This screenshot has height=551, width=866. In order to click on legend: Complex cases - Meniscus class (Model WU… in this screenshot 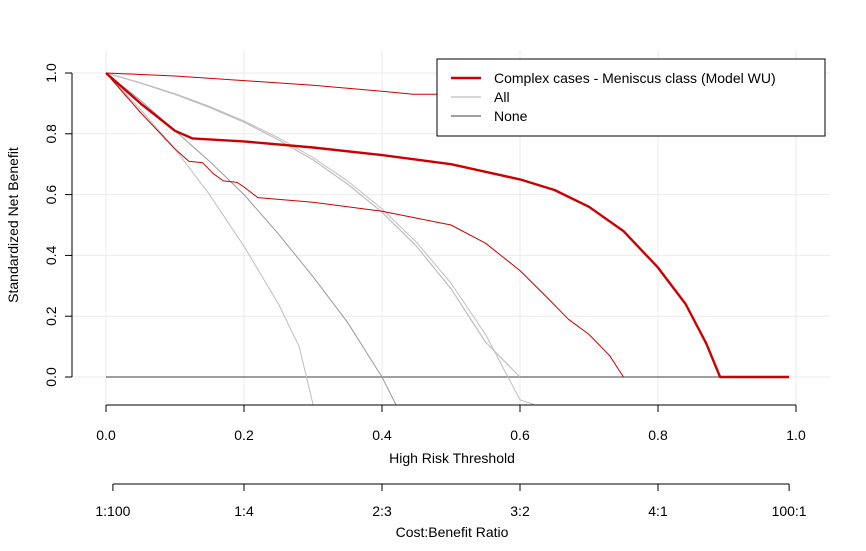, I will do `click(631, 97)`.